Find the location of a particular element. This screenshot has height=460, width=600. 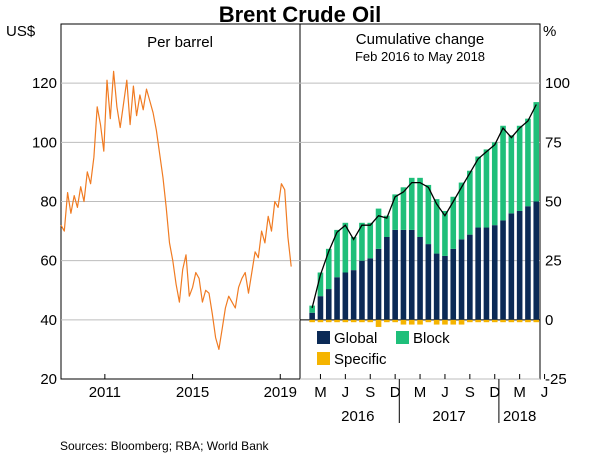

right-x-month-label: D is located at coordinates (494, 392).